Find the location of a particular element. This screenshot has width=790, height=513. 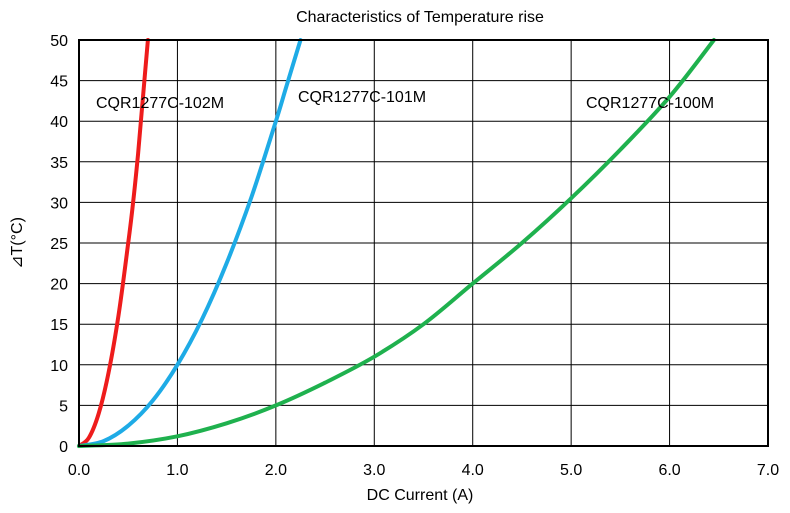

y-tick-label: 0 is located at coordinates (63, 447).